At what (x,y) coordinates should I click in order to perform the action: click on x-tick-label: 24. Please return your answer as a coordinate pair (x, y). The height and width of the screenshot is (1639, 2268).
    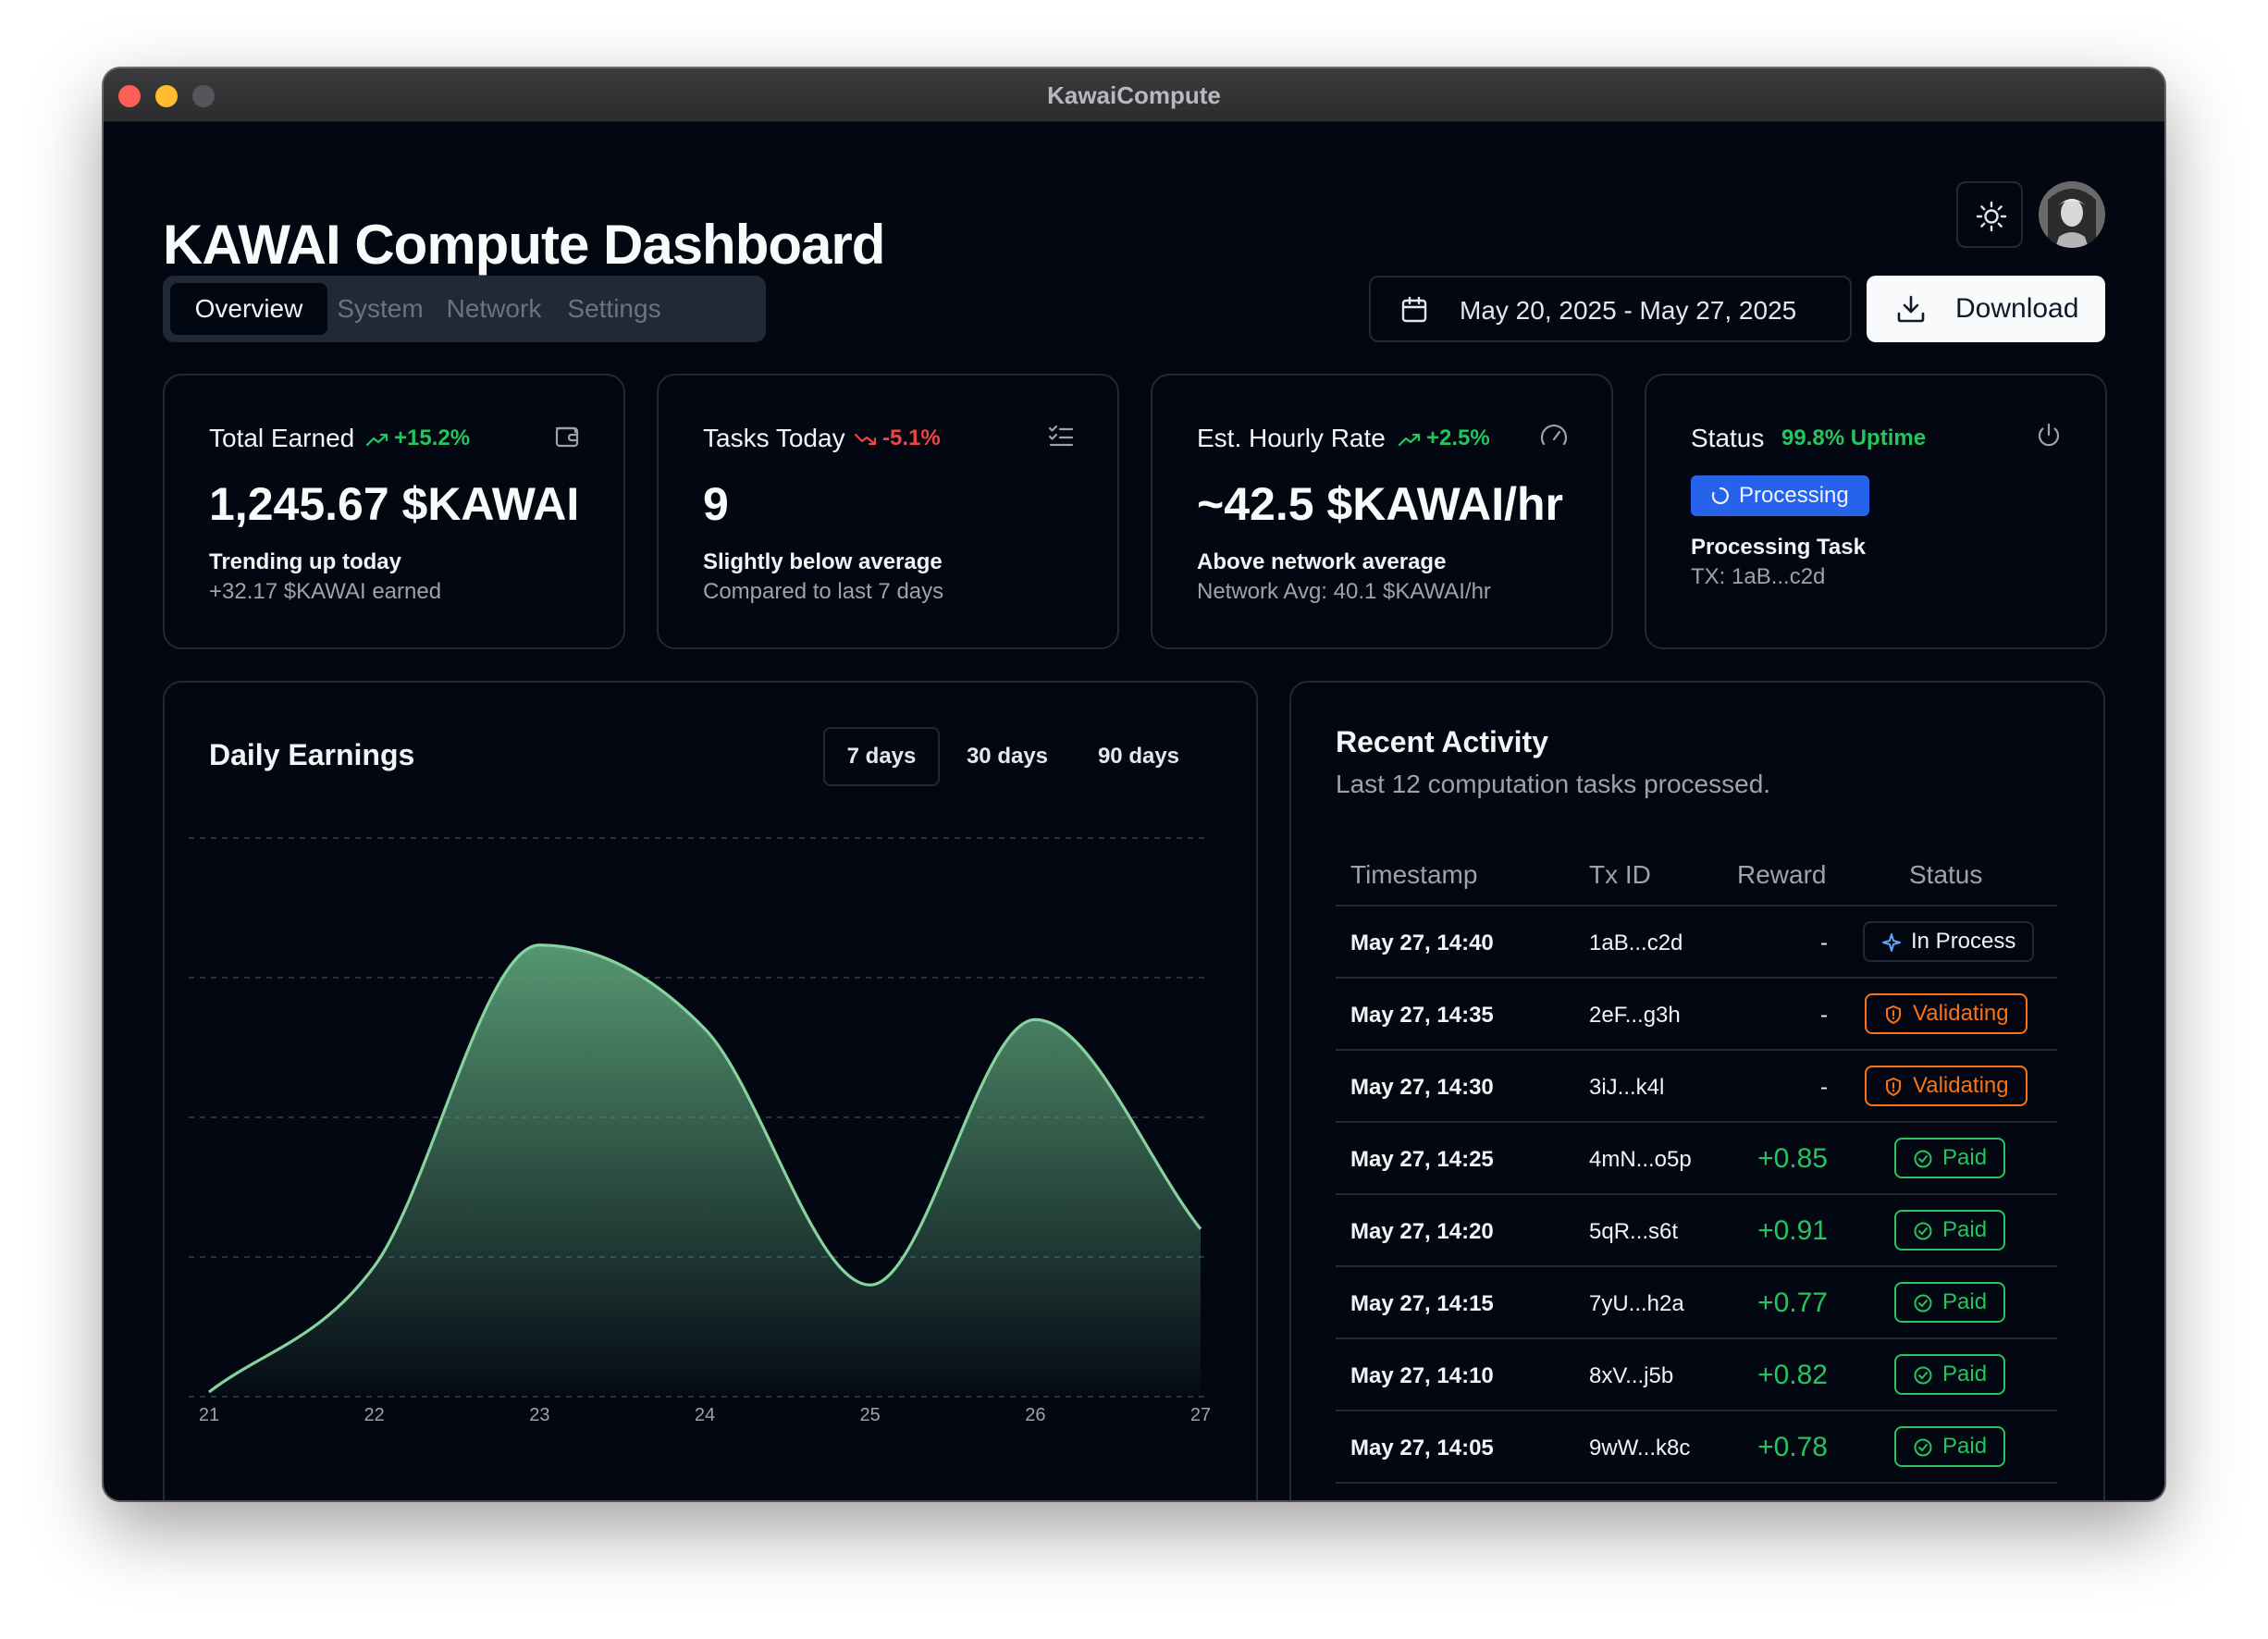
    Looking at the image, I should click on (705, 1415).